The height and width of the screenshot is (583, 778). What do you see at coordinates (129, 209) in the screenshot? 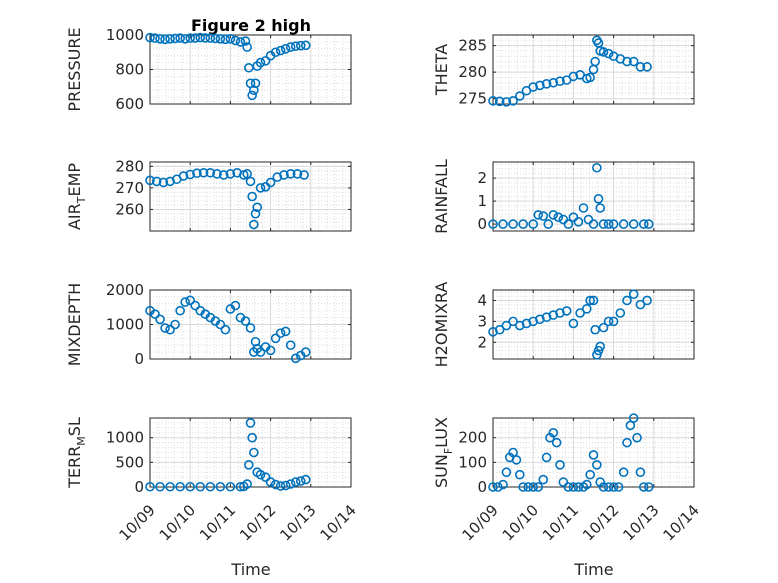
I see `y-tick-label: 260` at bounding box center [129, 209].